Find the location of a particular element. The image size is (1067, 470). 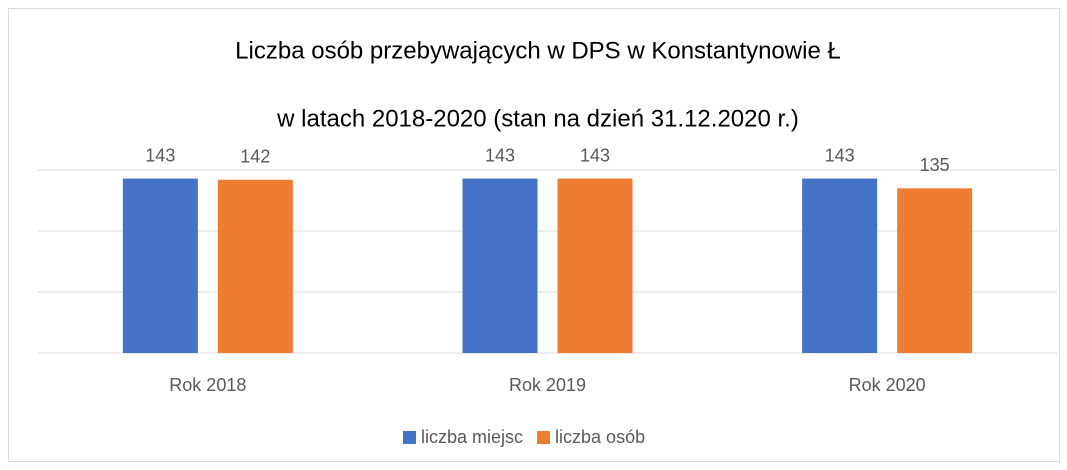

legend-label: liczba miejsc is located at coordinates (472, 437).